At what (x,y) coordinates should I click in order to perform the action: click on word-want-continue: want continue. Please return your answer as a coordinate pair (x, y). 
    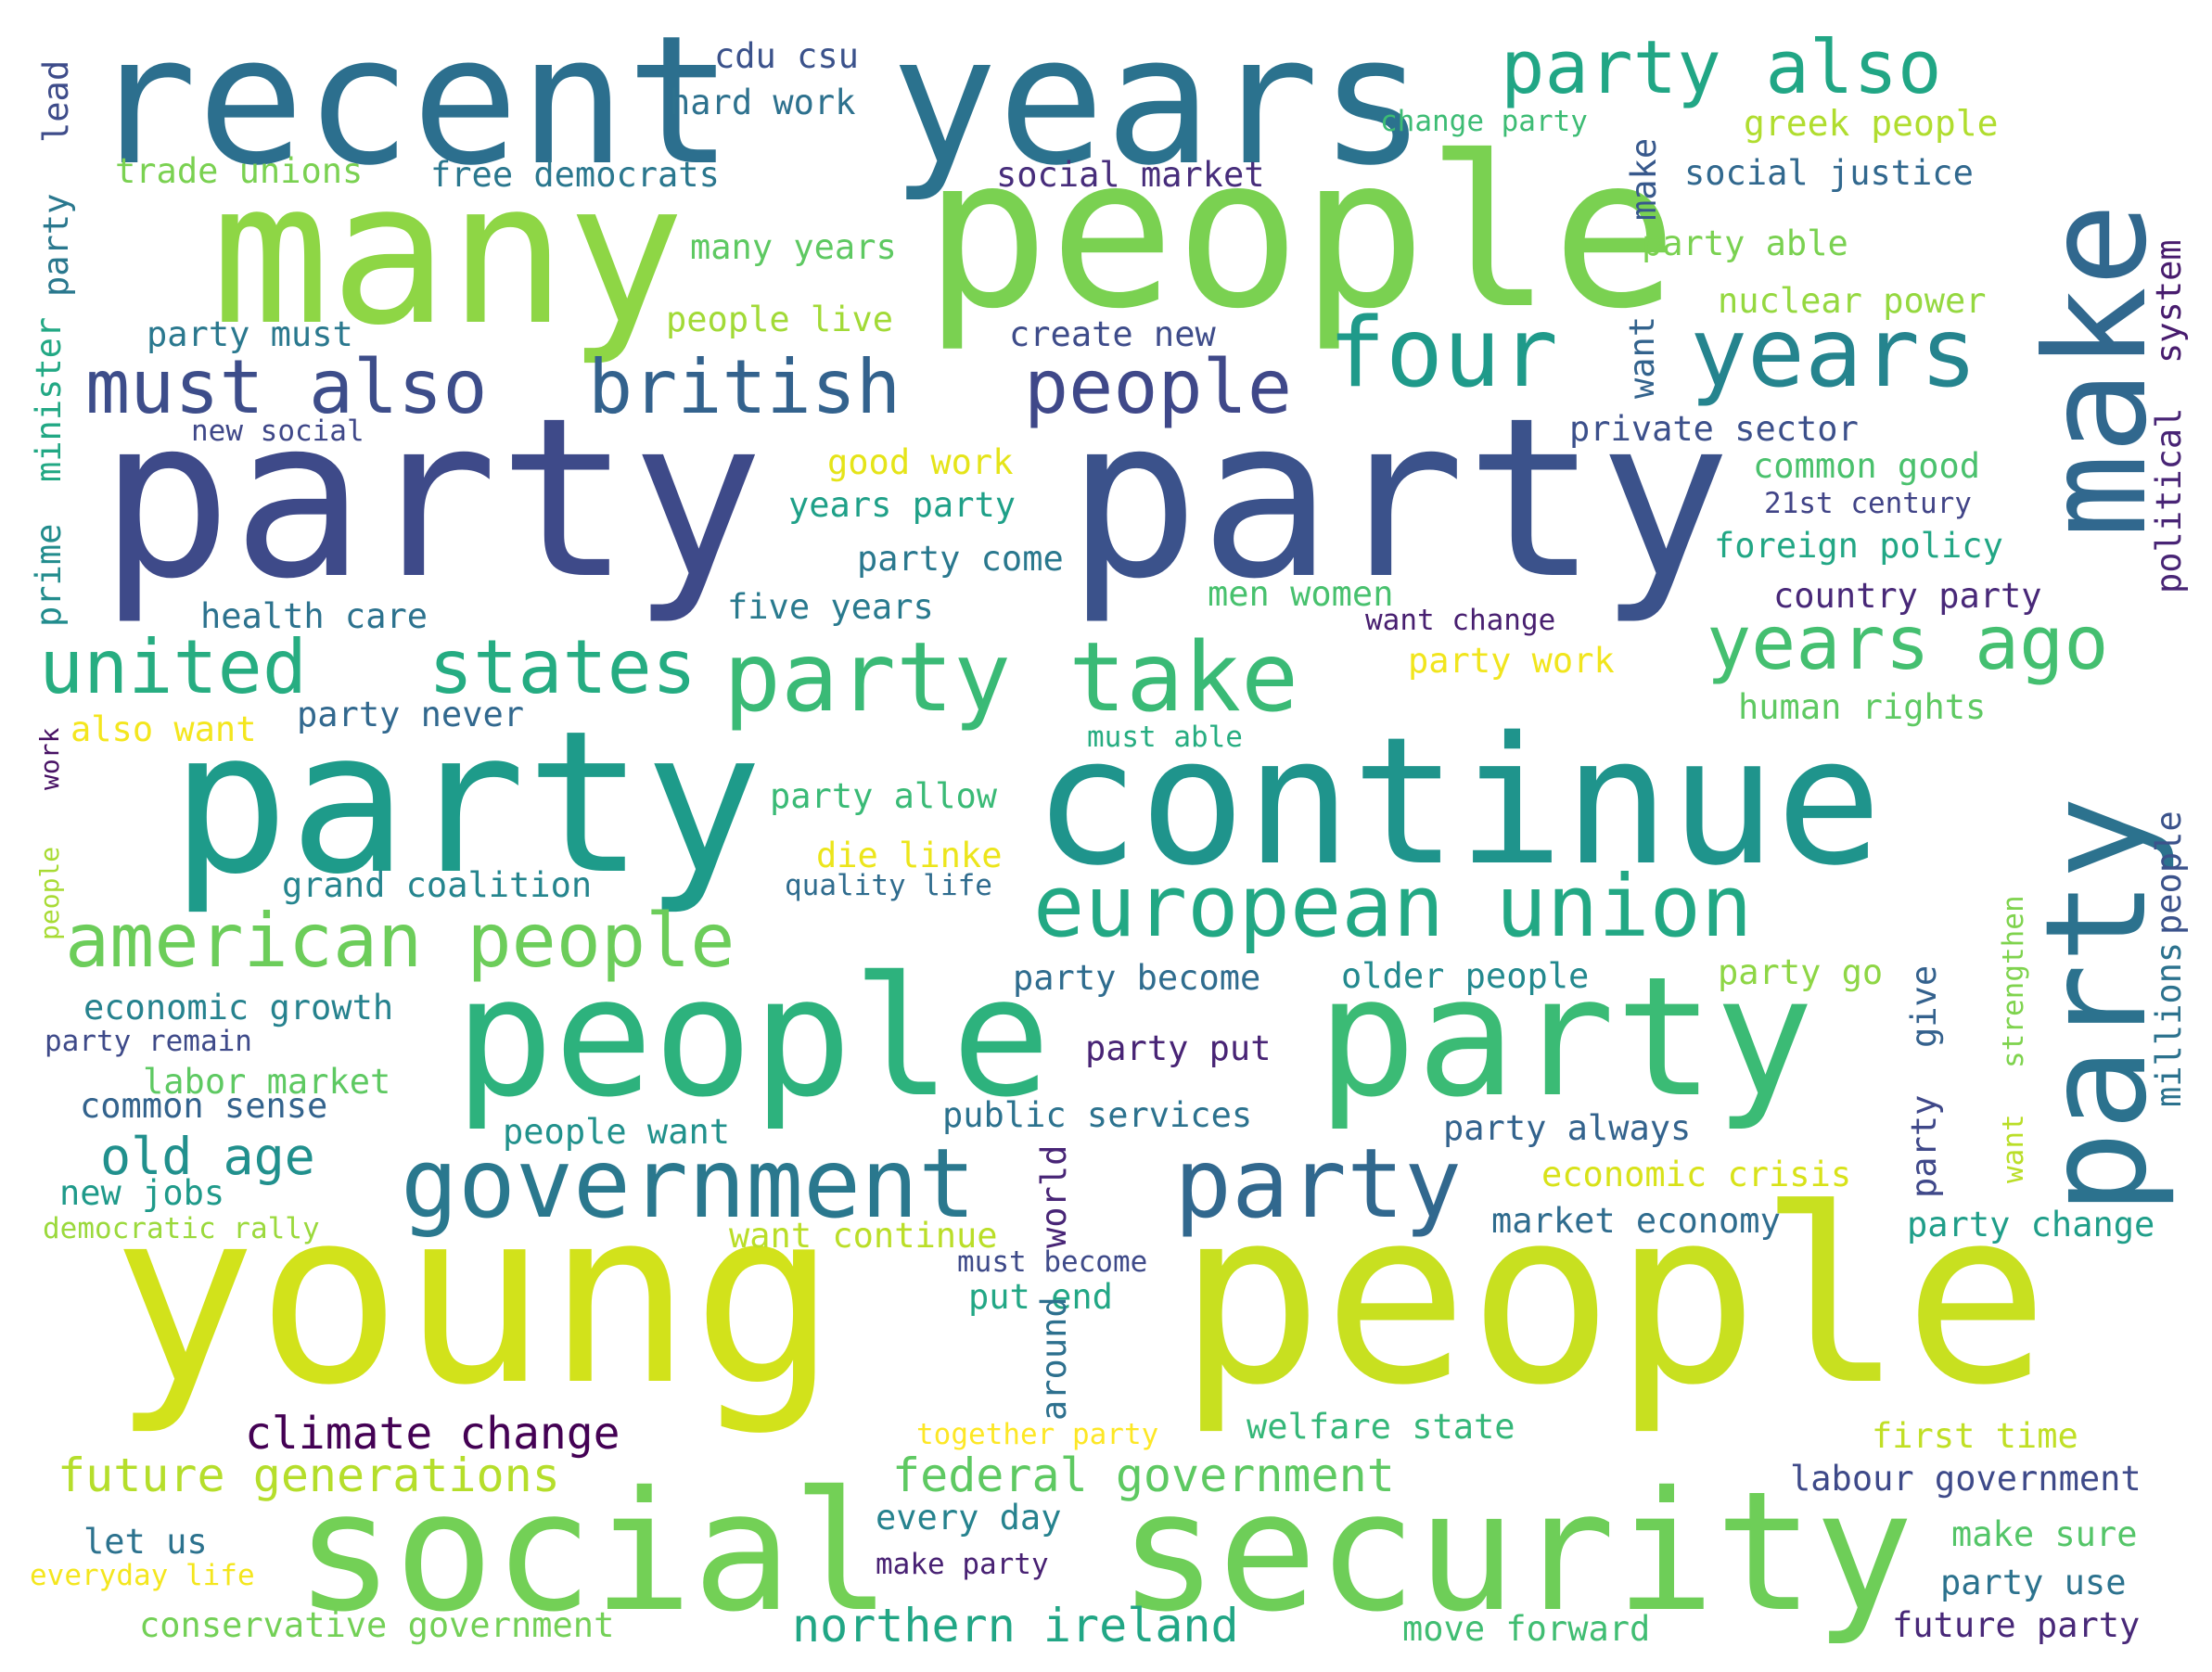
    Looking at the image, I should click on (863, 1236).